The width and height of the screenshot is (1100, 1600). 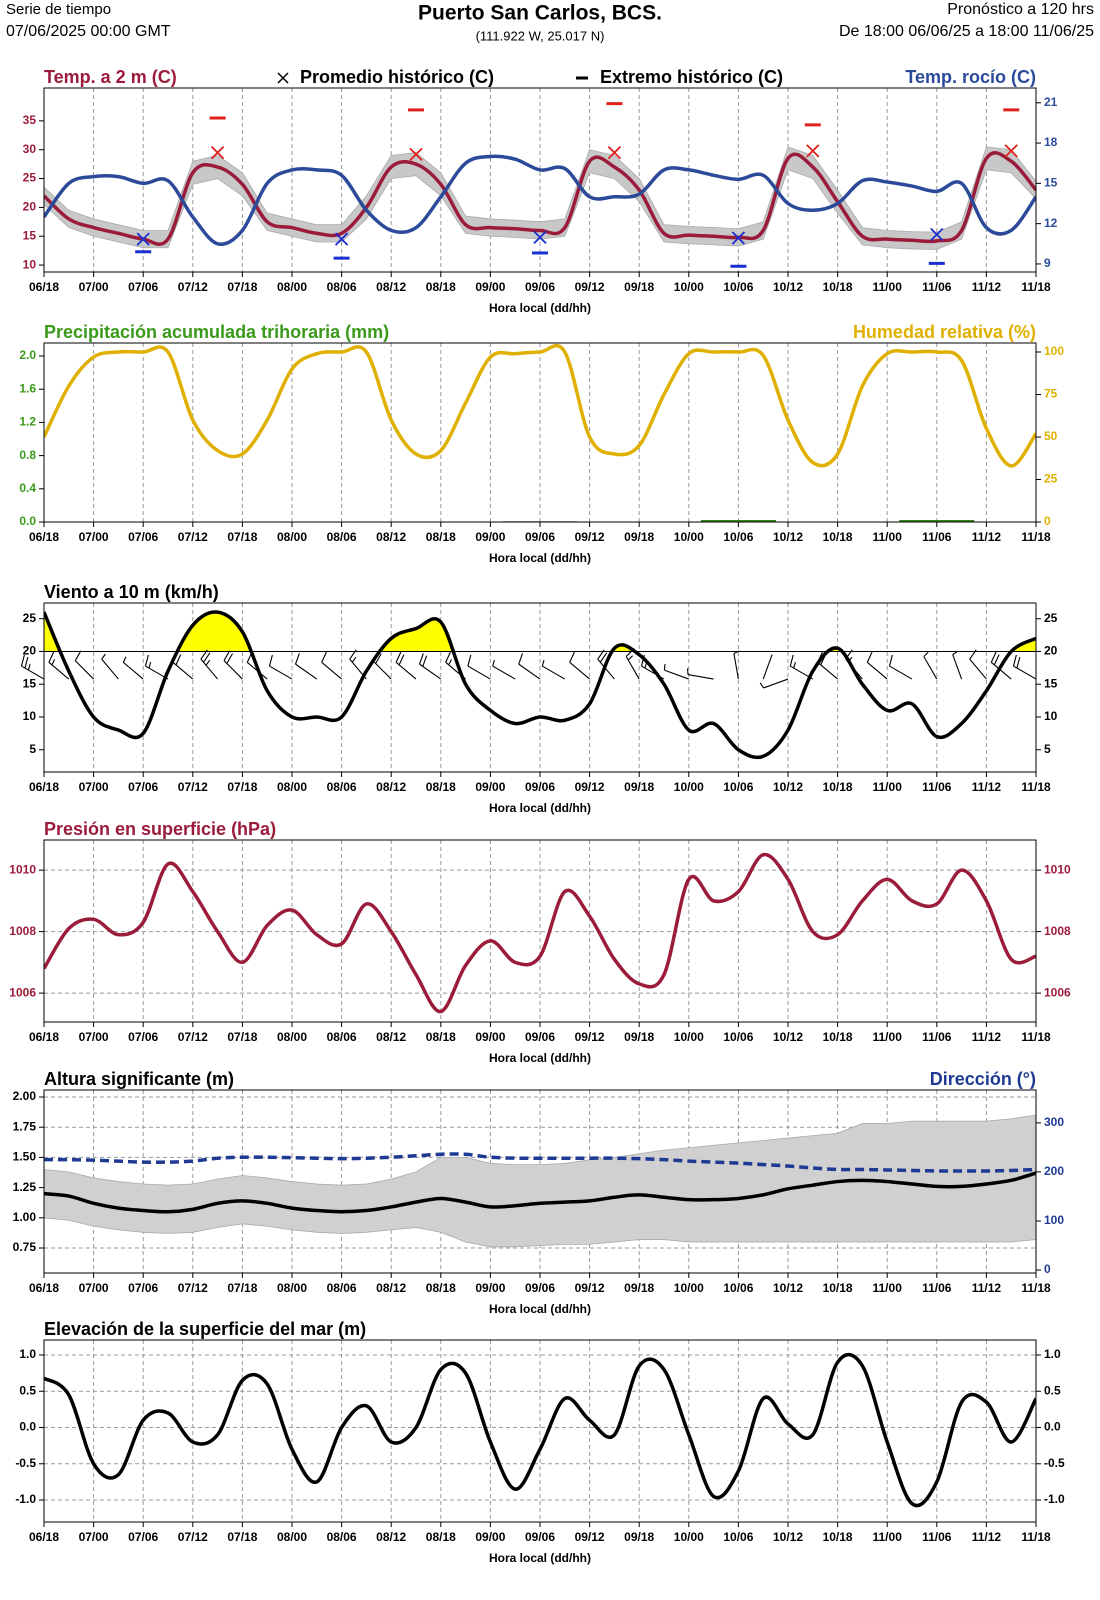 I want to click on y2-tick-label: 5, so click(x=1047, y=749).